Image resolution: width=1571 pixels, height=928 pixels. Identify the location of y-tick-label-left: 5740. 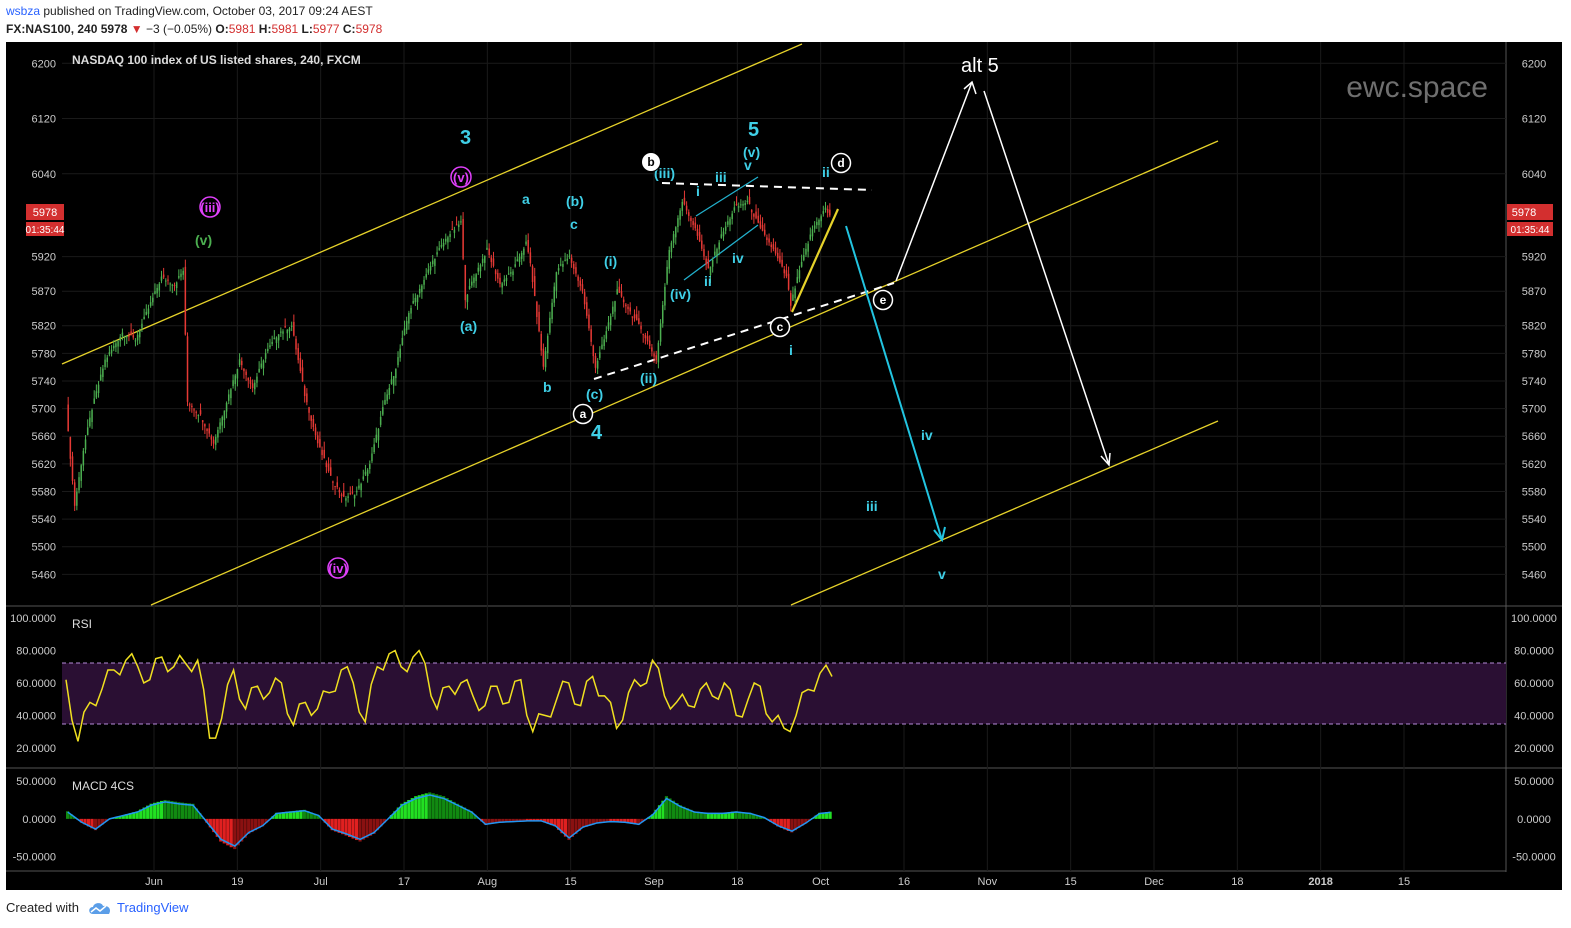
(44, 382).